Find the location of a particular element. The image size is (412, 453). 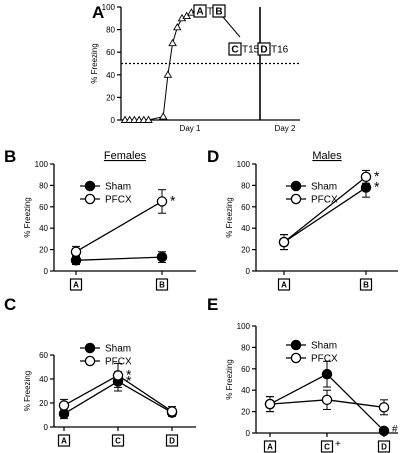

test-box-label: A is located at coordinates (199, 12).